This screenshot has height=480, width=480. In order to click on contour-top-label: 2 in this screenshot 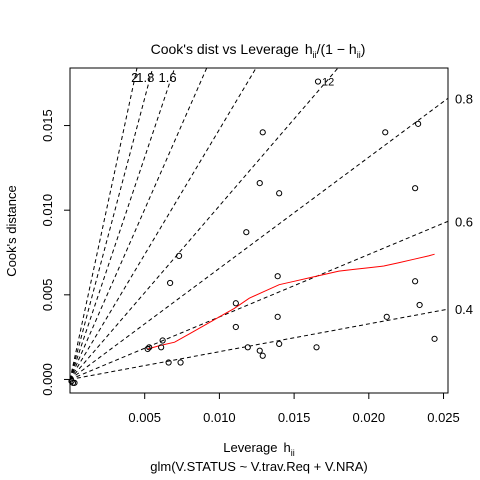, I will do `click(134, 77)`.